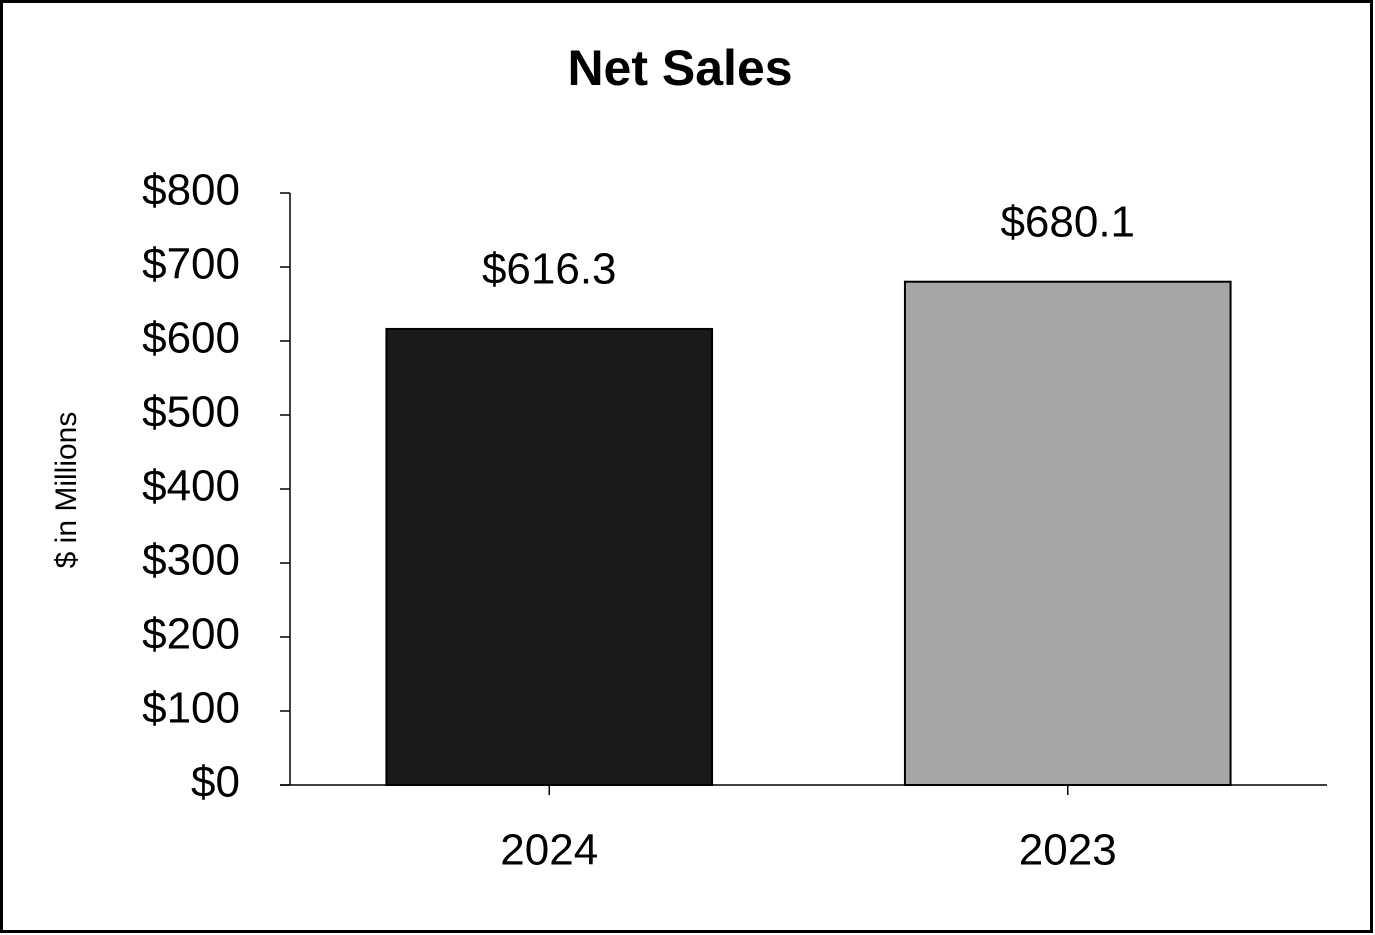 This screenshot has width=1375, height=935. I want to click on x-tick-label: 2024, so click(549, 850).